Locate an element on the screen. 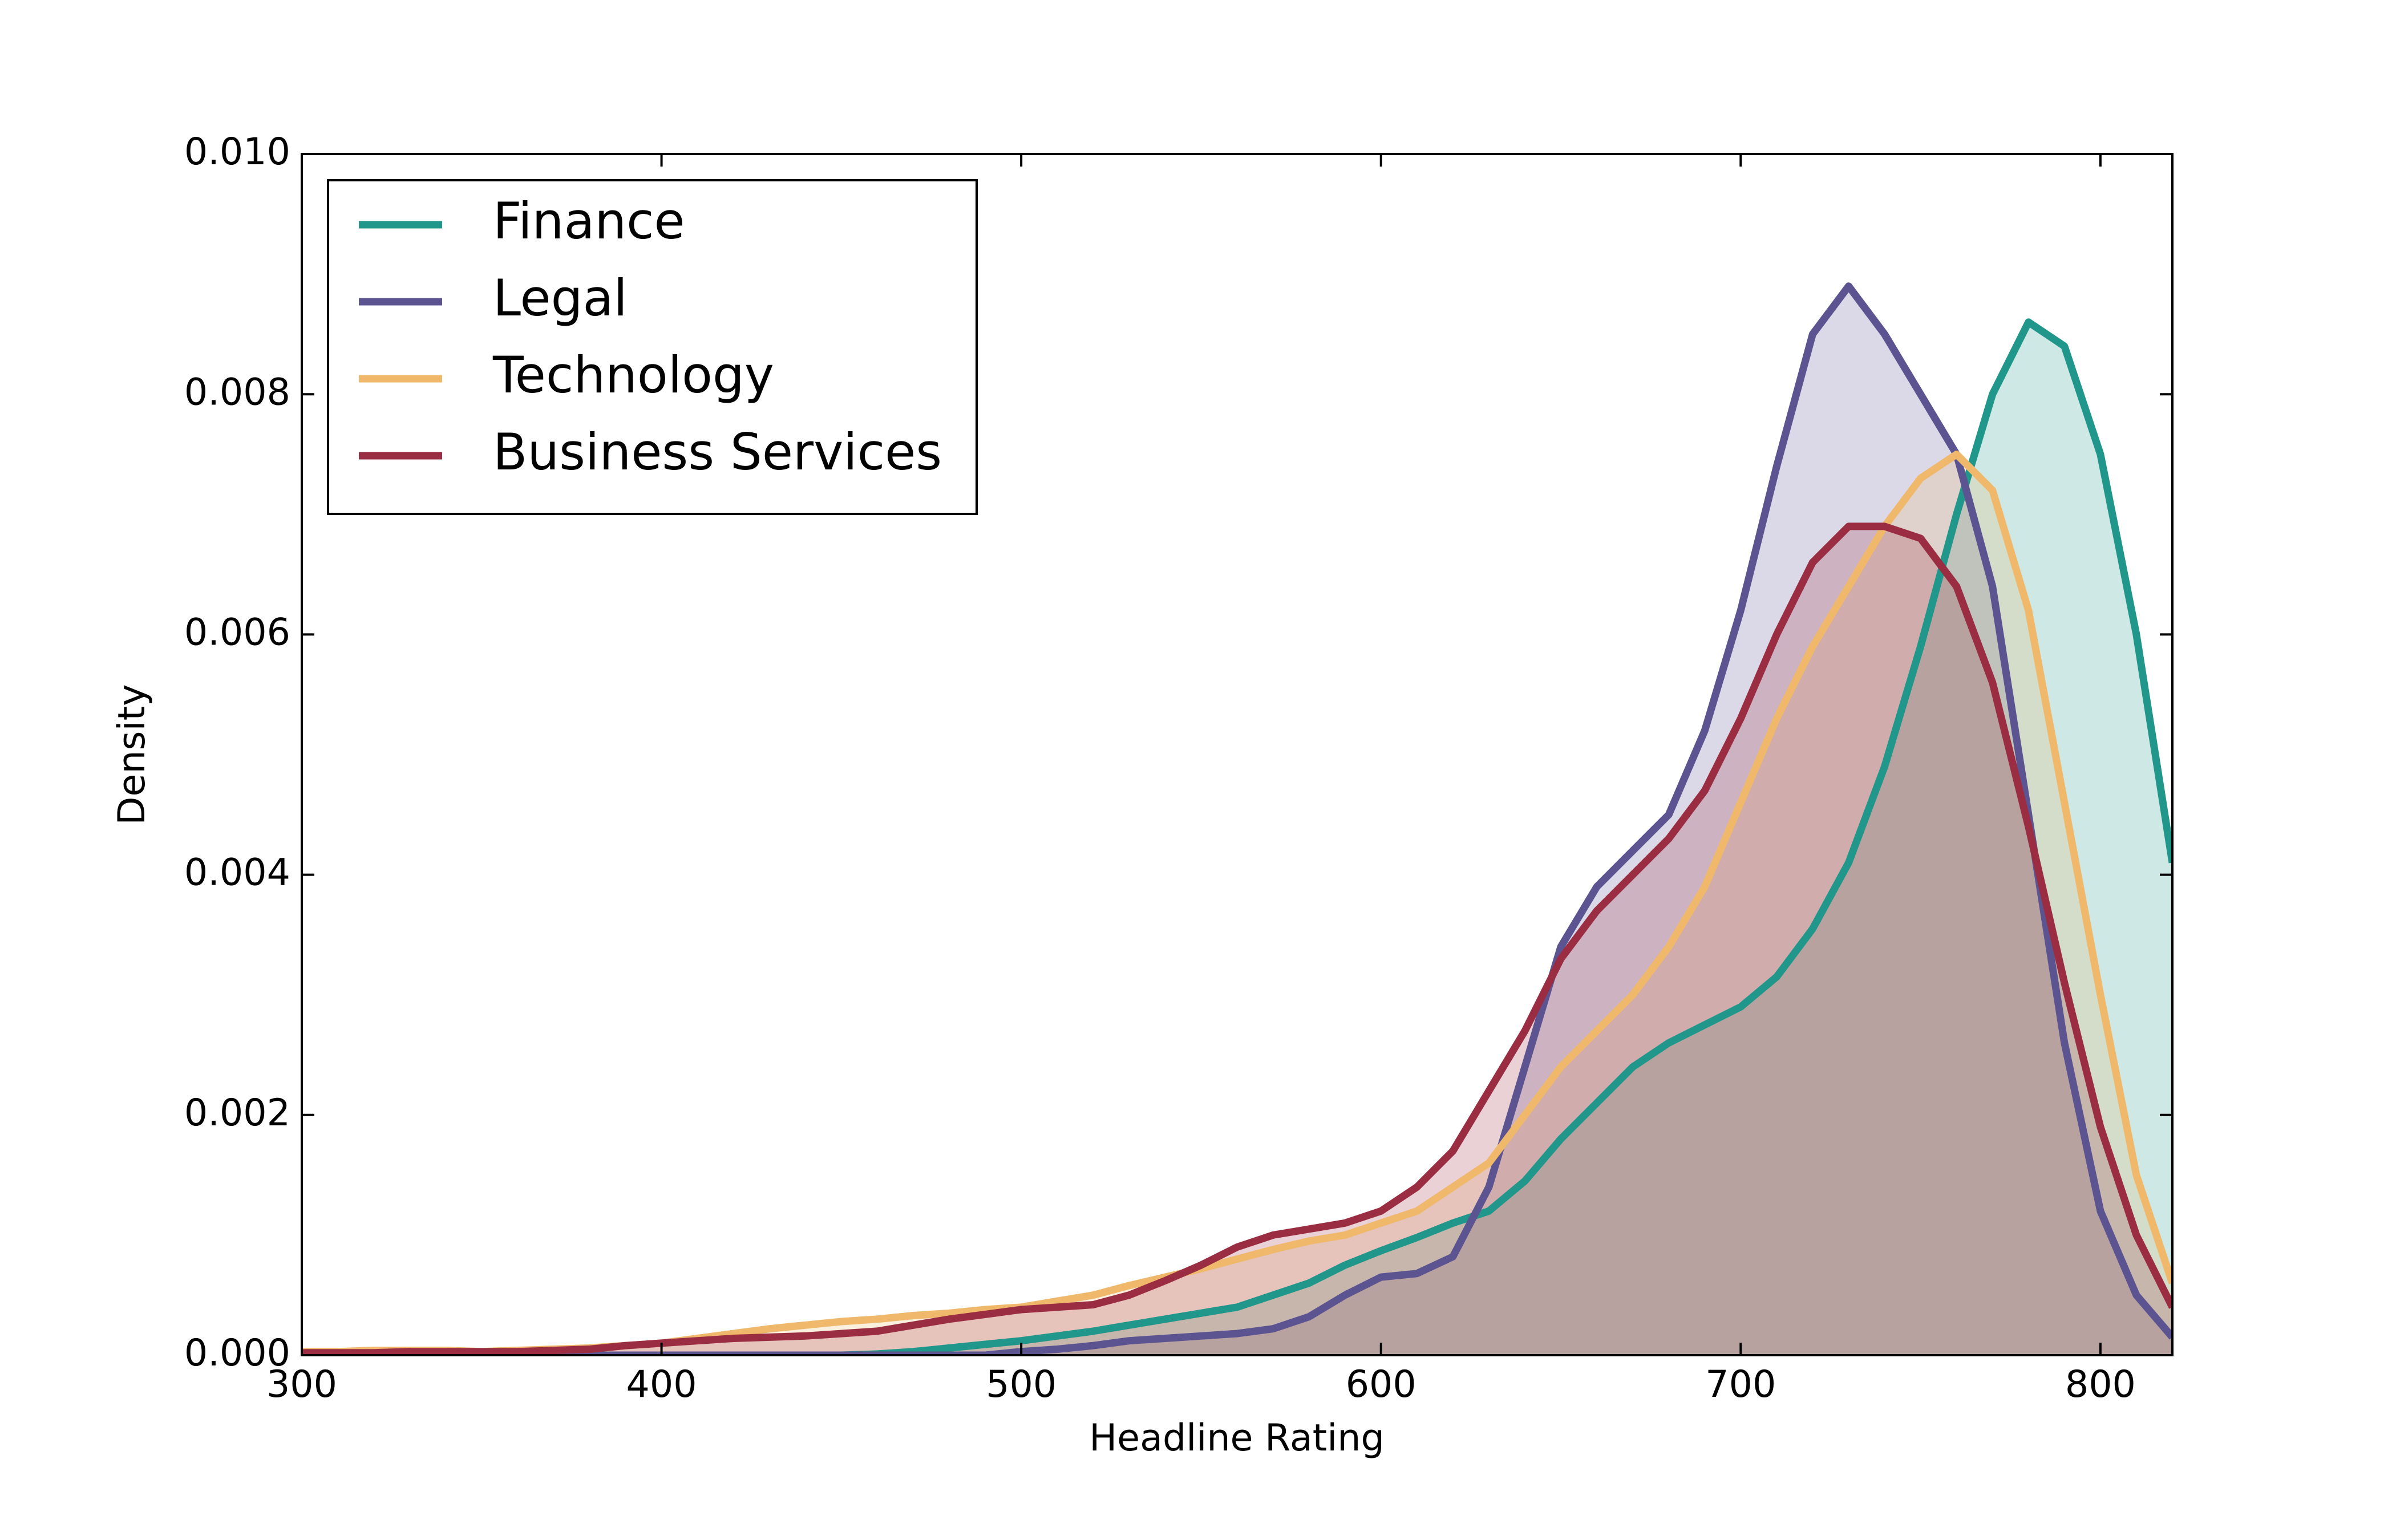 This screenshot has width=2396, height=1540. y-tick-label: 0.000 is located at coordinates (237, 1354).